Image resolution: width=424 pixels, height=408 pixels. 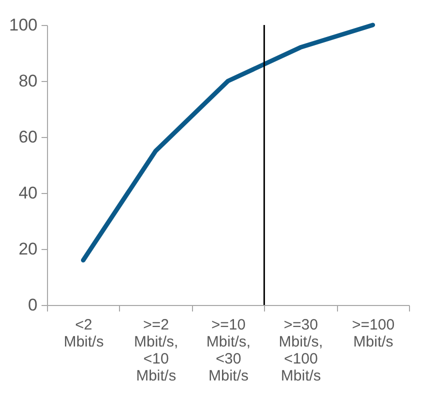 What do you see at coordinates (300, 350) in the screenshot?
I see `x-tick-label: >=30 Mbit/s, <100 Mbit/s` at bounding box center [300, 350].